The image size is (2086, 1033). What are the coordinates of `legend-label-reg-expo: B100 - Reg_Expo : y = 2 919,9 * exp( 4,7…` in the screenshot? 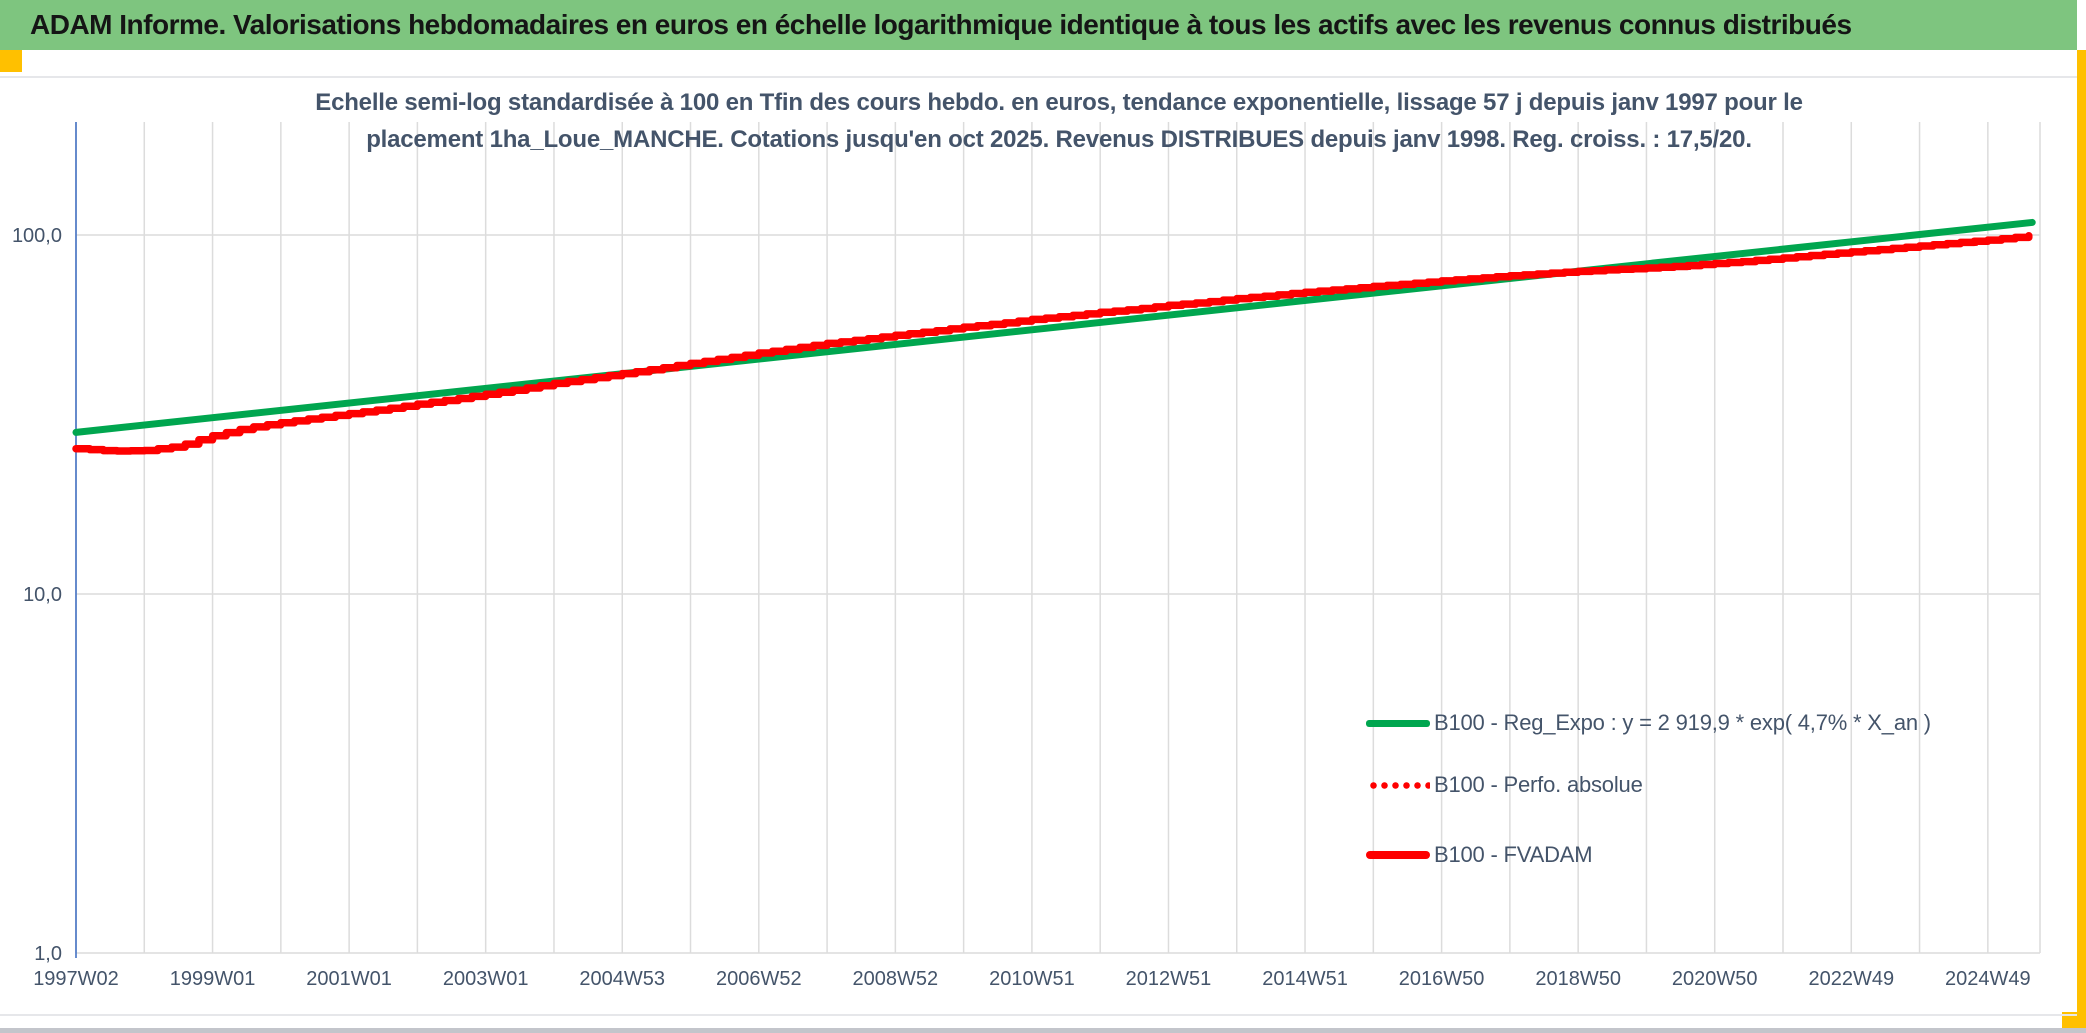 It's located at (1682, 722).